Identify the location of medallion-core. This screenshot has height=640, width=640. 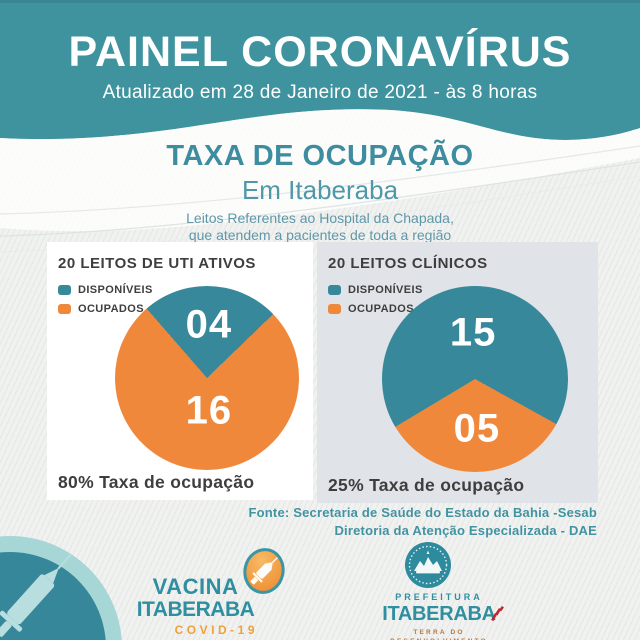
(53, 596).